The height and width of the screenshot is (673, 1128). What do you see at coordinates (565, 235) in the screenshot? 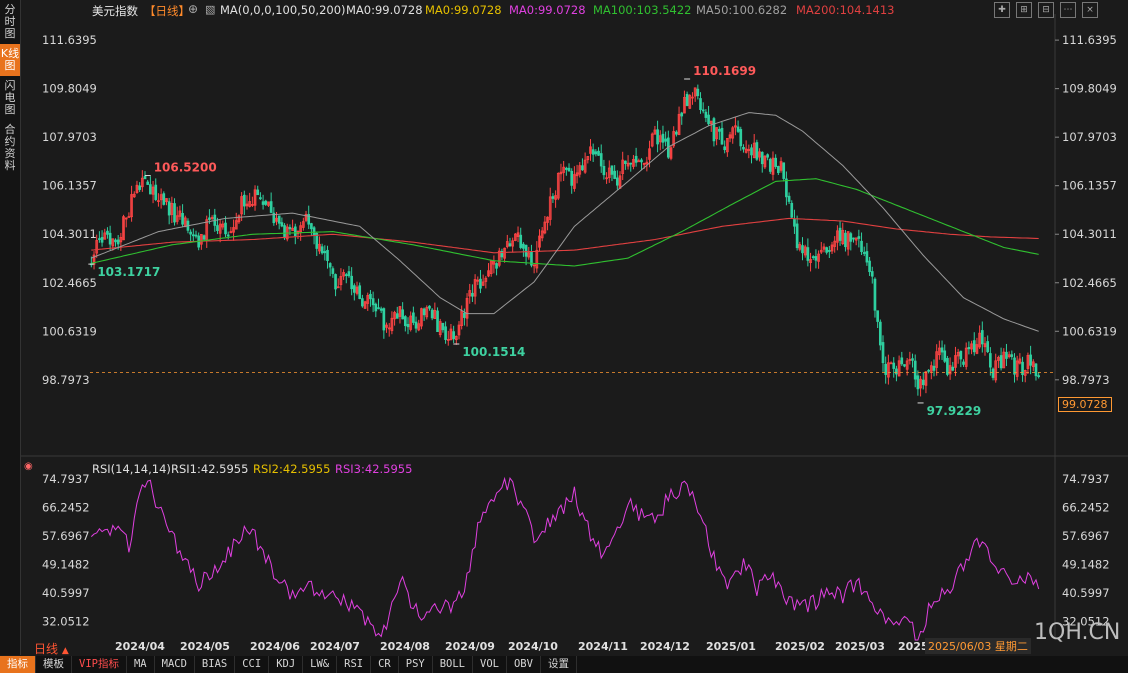
I see `ma200-line` at bounding box center [565, 235].